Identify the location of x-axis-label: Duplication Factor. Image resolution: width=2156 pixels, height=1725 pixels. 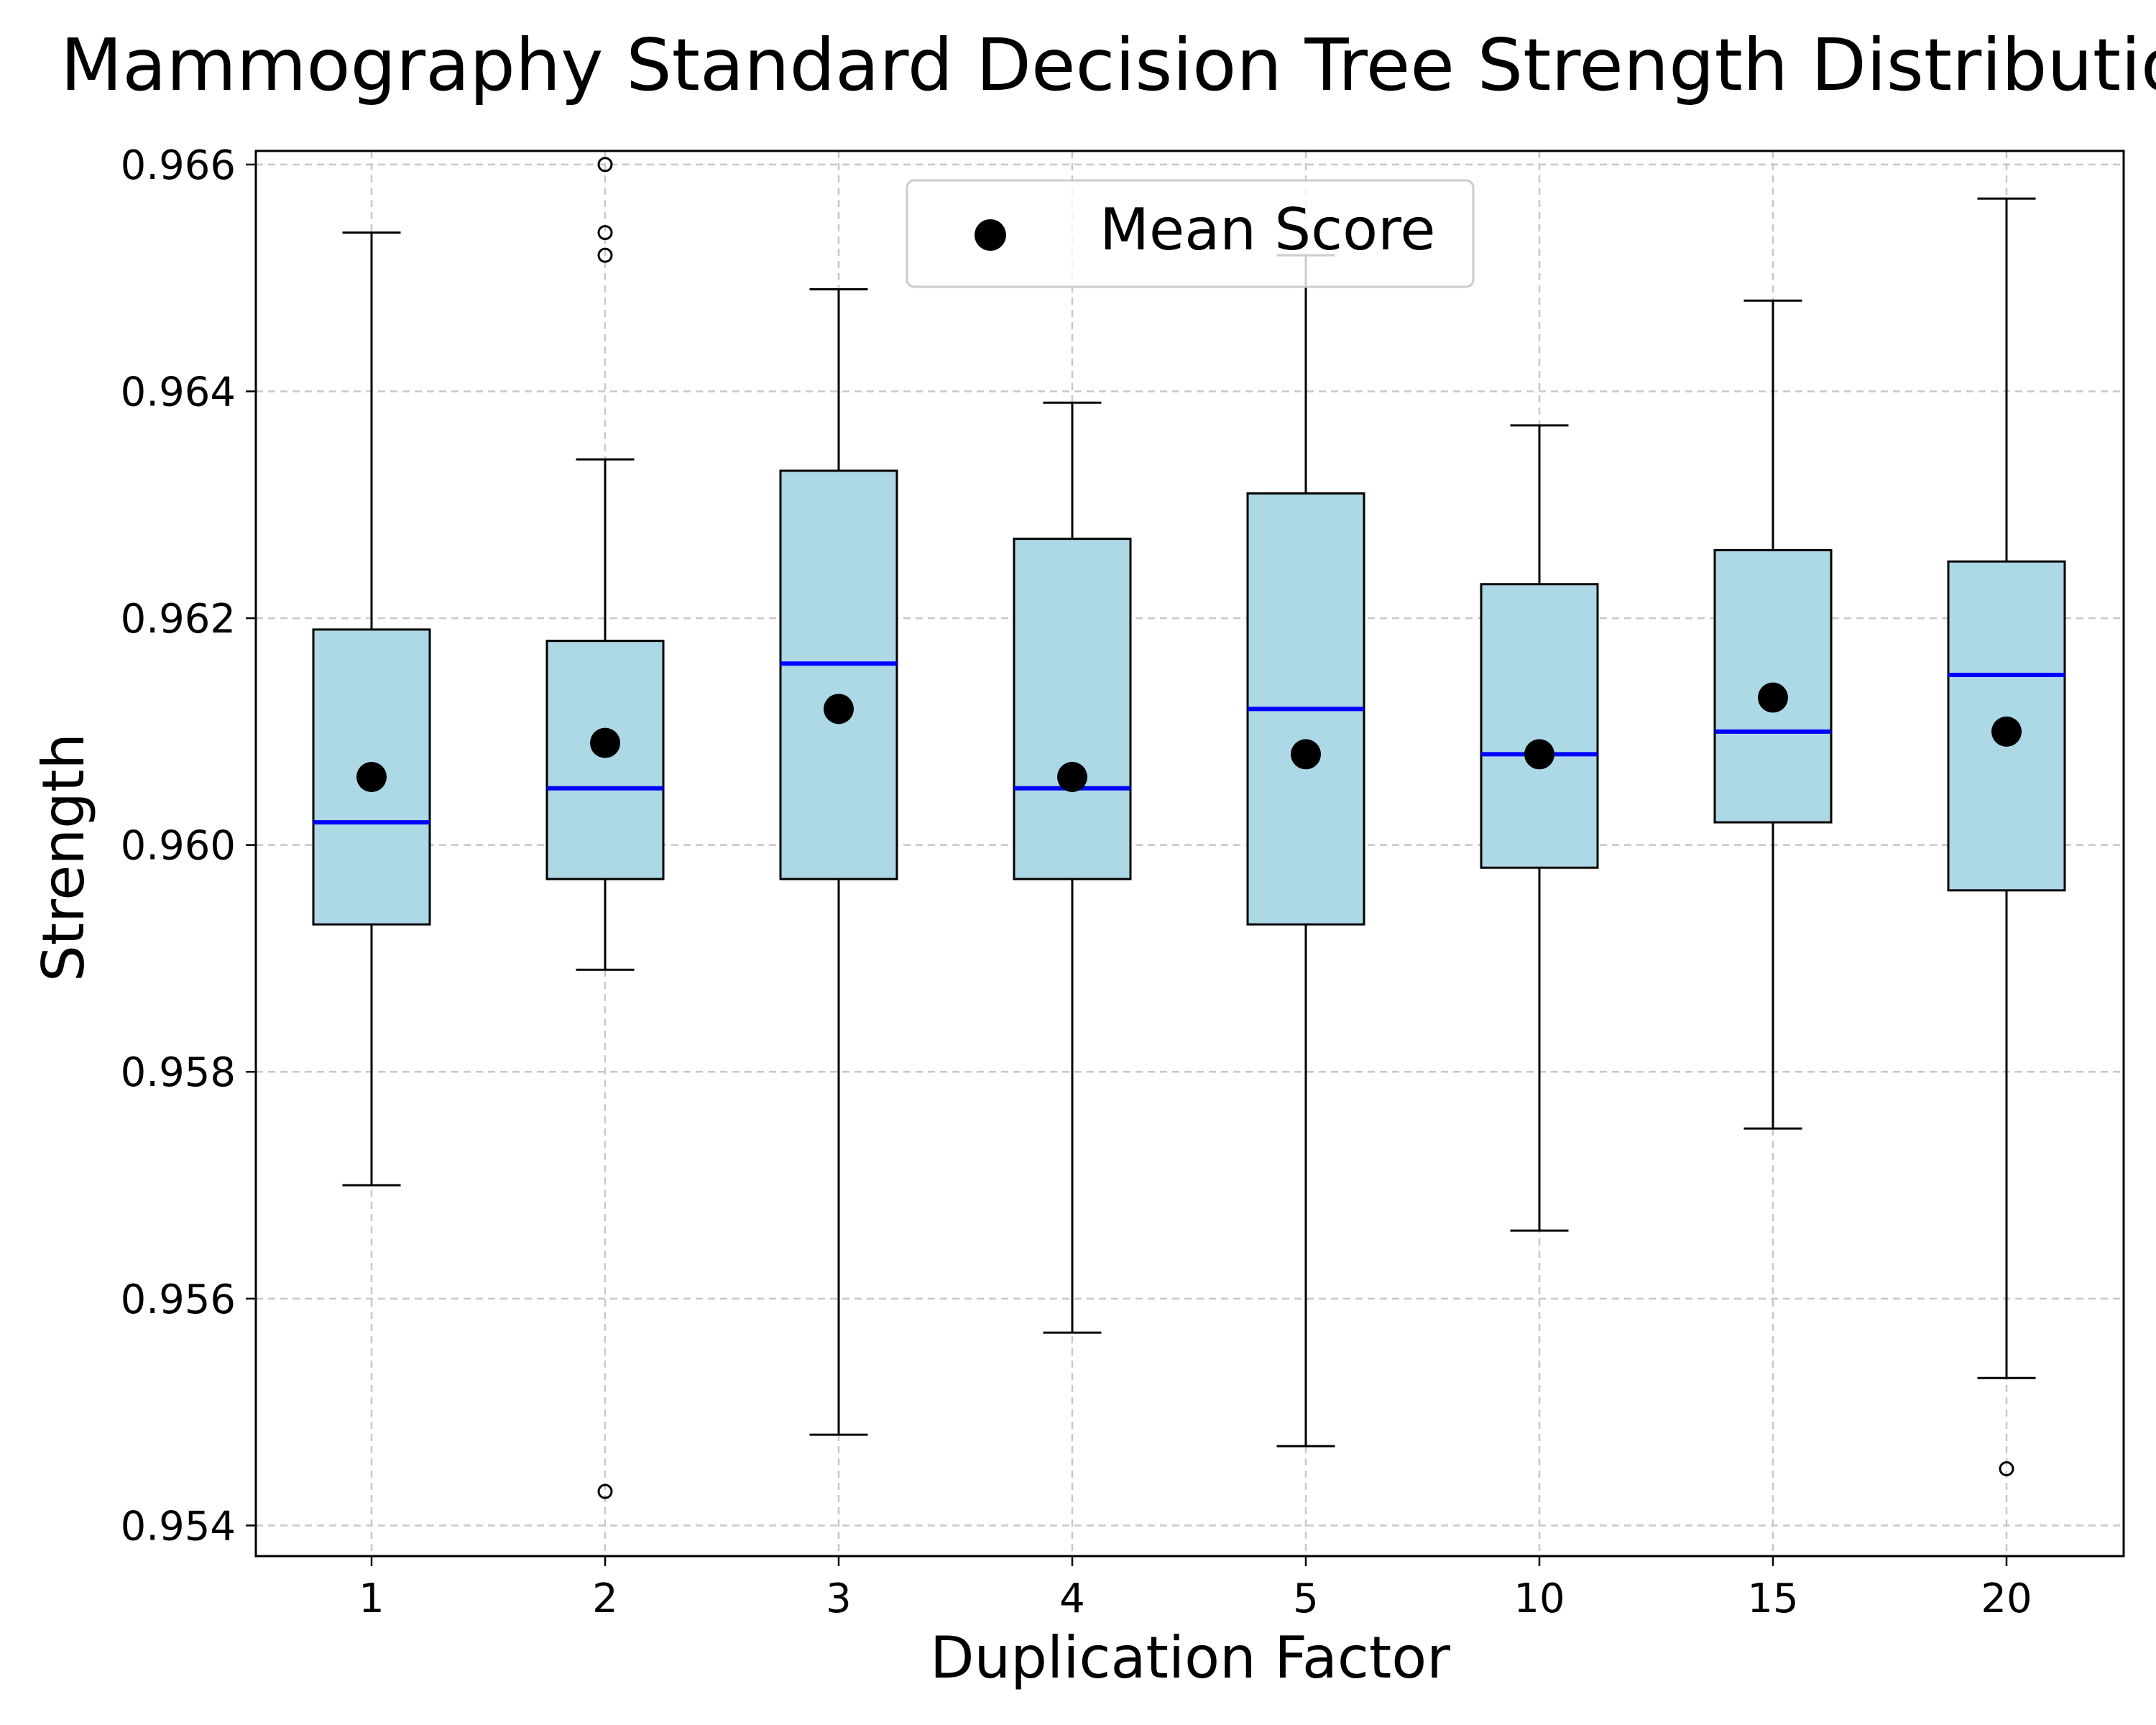
(1190, 1657).